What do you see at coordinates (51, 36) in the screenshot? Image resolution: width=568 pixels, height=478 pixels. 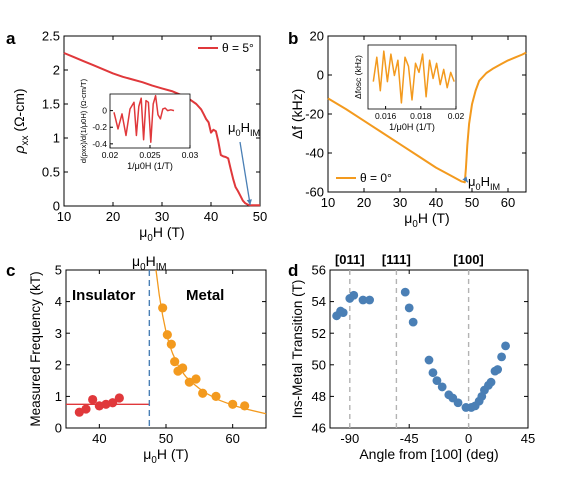 I see `a-ytick-label: 2.5` at bounding box center [51, 36].